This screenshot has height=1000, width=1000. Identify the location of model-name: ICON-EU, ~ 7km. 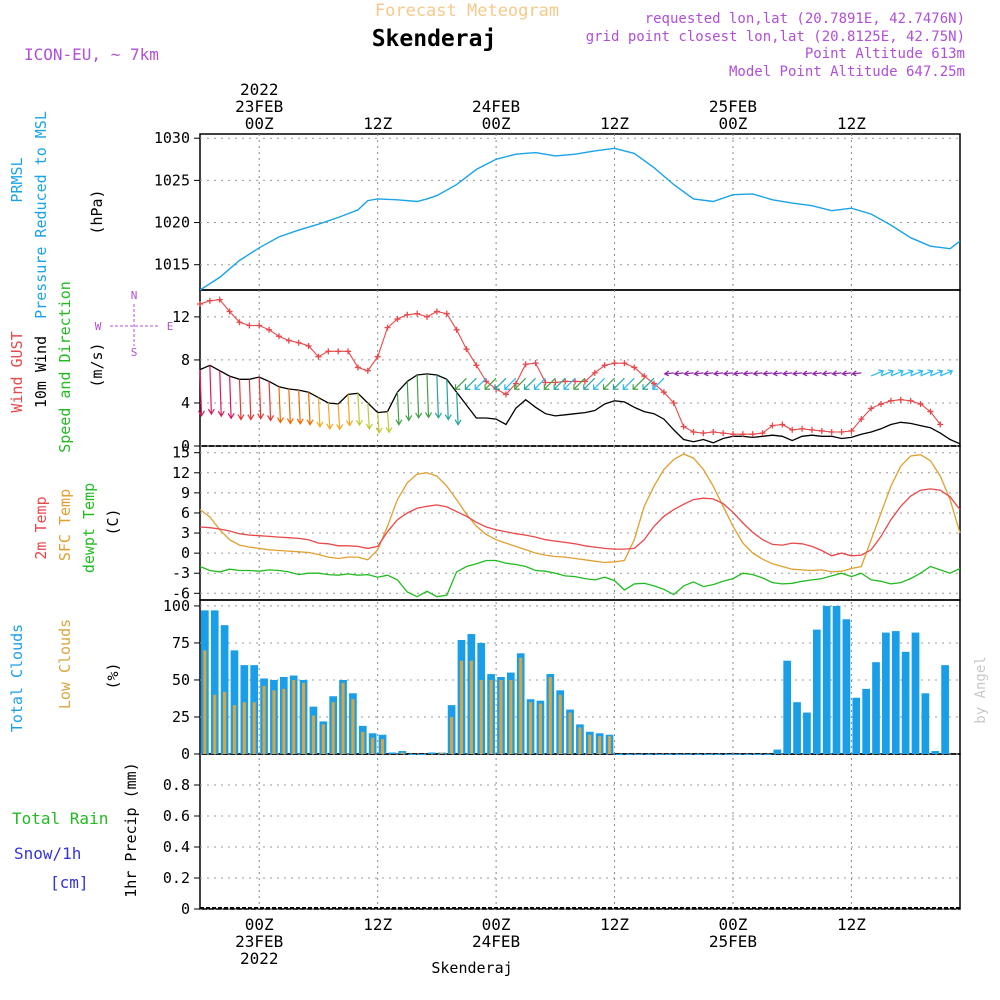
(91, 54).